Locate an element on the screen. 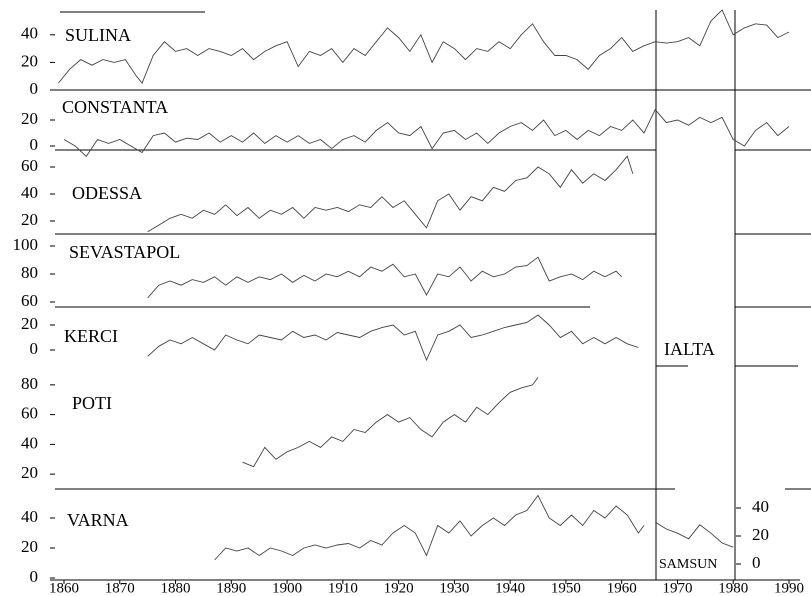 Image resolution: width=811 pixels, height=596 pixels. x-tick-label: 1950 is located at coordinates (566, 588).